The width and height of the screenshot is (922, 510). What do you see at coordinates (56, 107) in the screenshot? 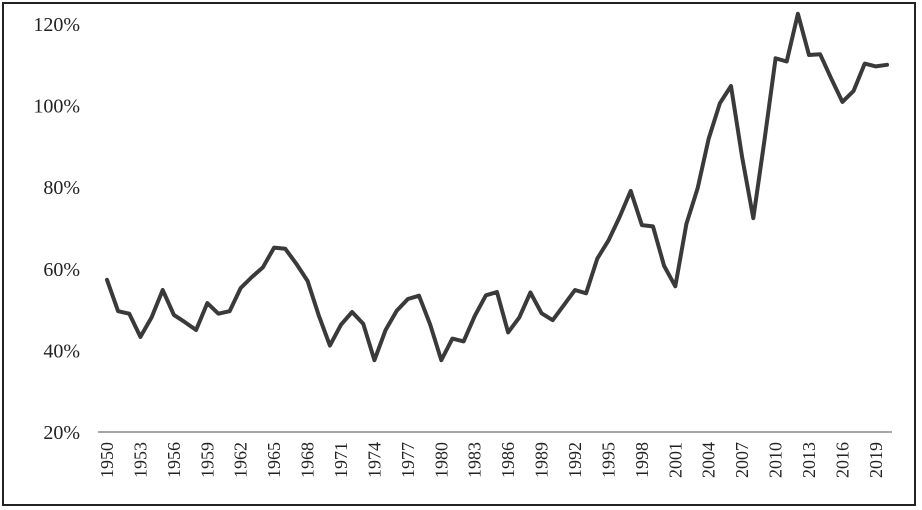
I see `y-tick-label: 100%` at bounding box center [56, 107].